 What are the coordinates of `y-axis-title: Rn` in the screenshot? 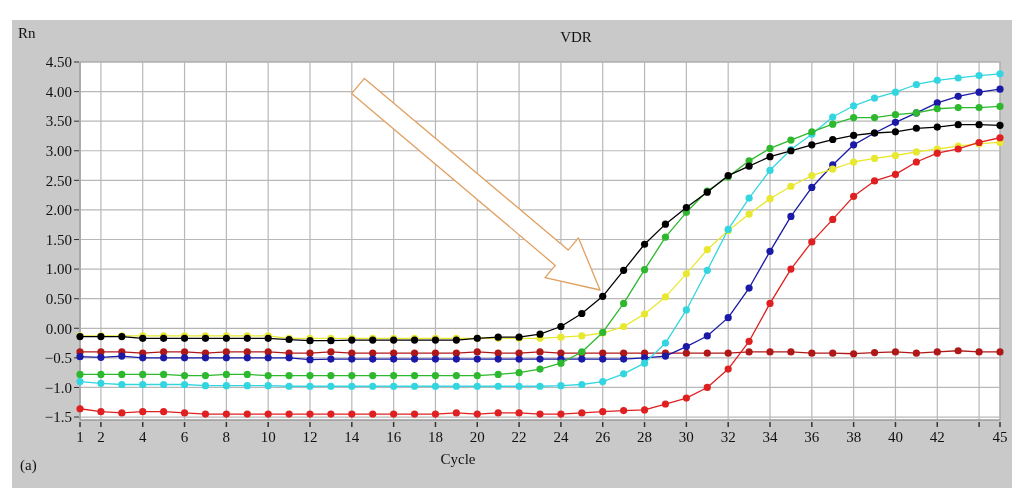 It's located at (27, 33).